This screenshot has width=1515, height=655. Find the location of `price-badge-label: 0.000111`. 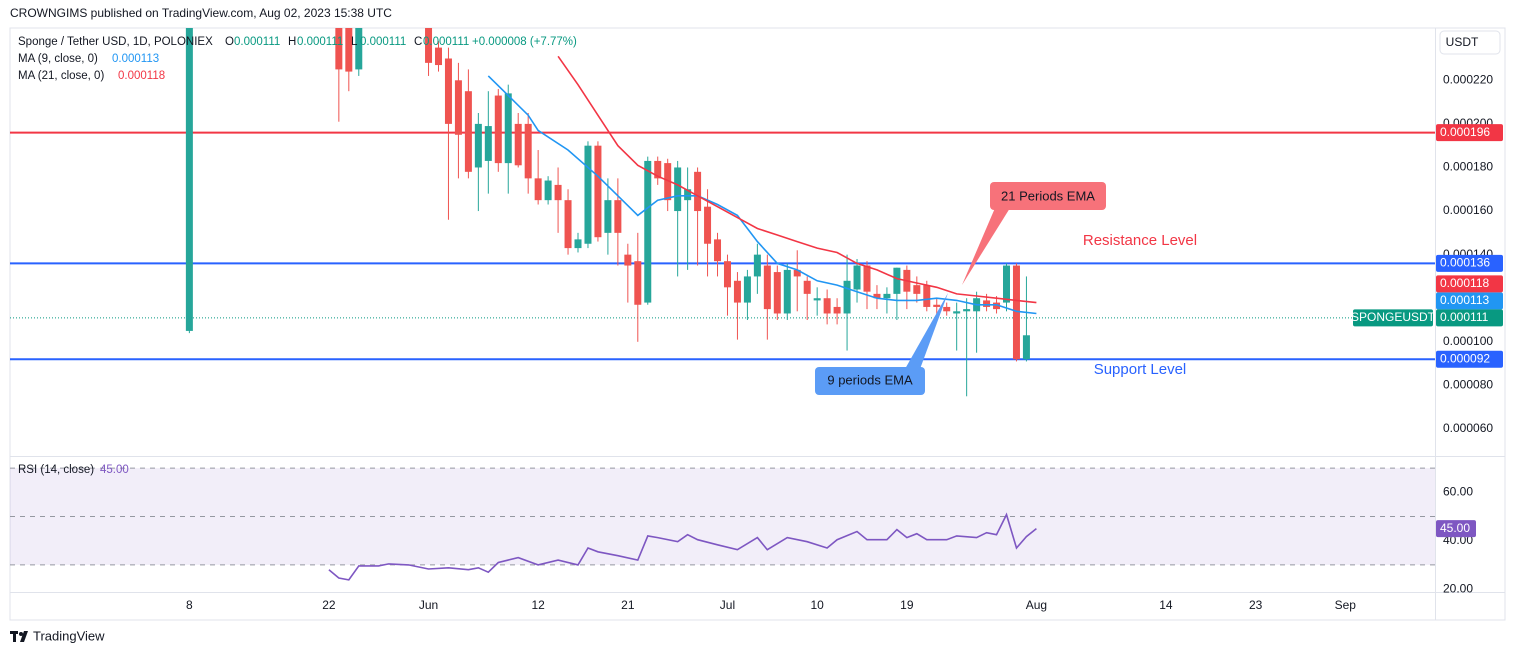

price-badge-label: 0.000111 is located at coordinates (1464, 317).